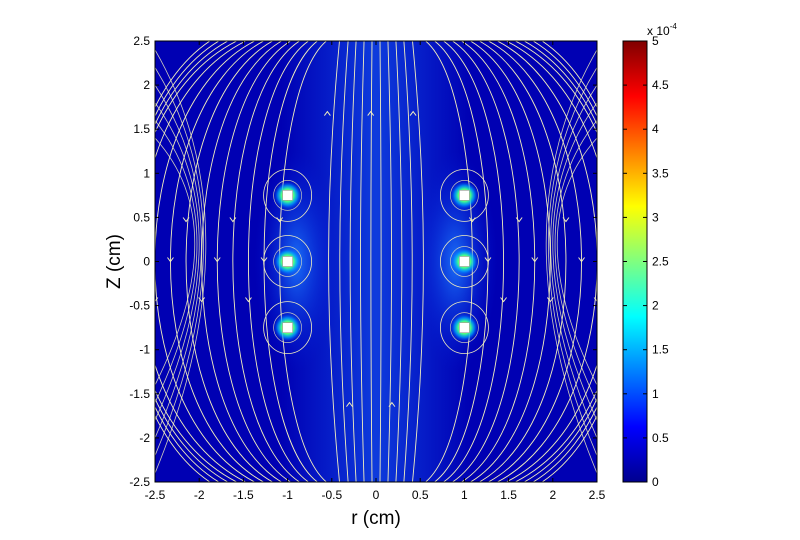 This screenshot has width=800, height=540. Describe the element at coordinates (420, 495) in the screenshot. I see `x-tick-label: 0.5` at that location.